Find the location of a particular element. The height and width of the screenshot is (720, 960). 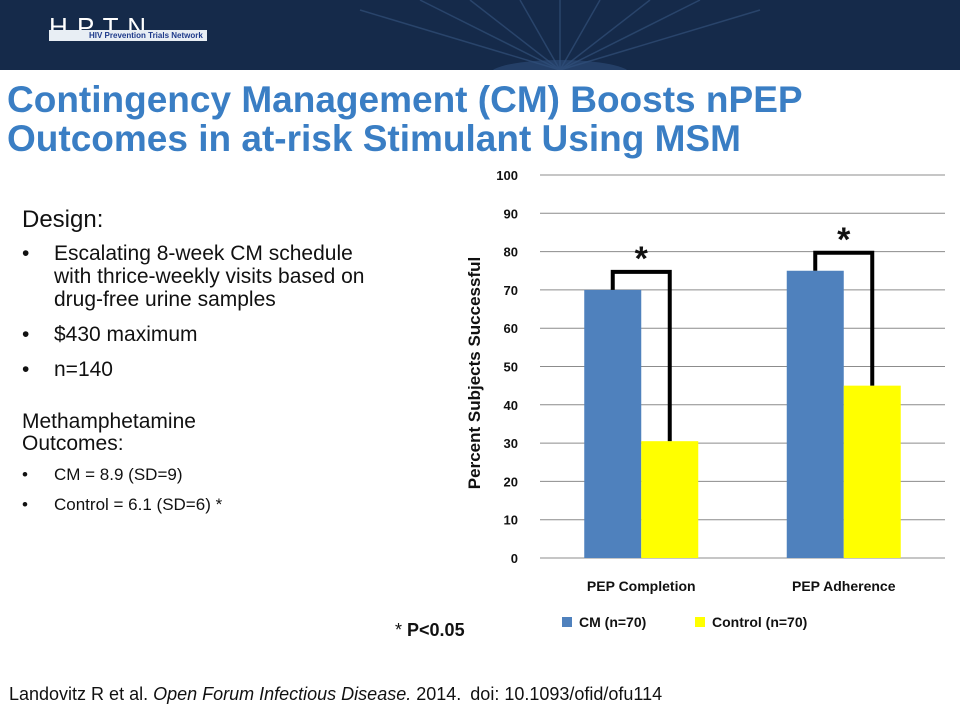

x-tick-label: PEP Adherence is located at coordinates (844, 586).